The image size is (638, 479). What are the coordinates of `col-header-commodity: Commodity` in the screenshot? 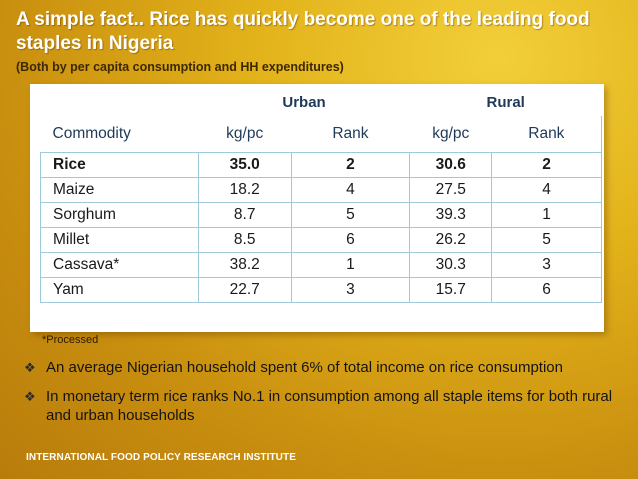 It's located at (119, 134).